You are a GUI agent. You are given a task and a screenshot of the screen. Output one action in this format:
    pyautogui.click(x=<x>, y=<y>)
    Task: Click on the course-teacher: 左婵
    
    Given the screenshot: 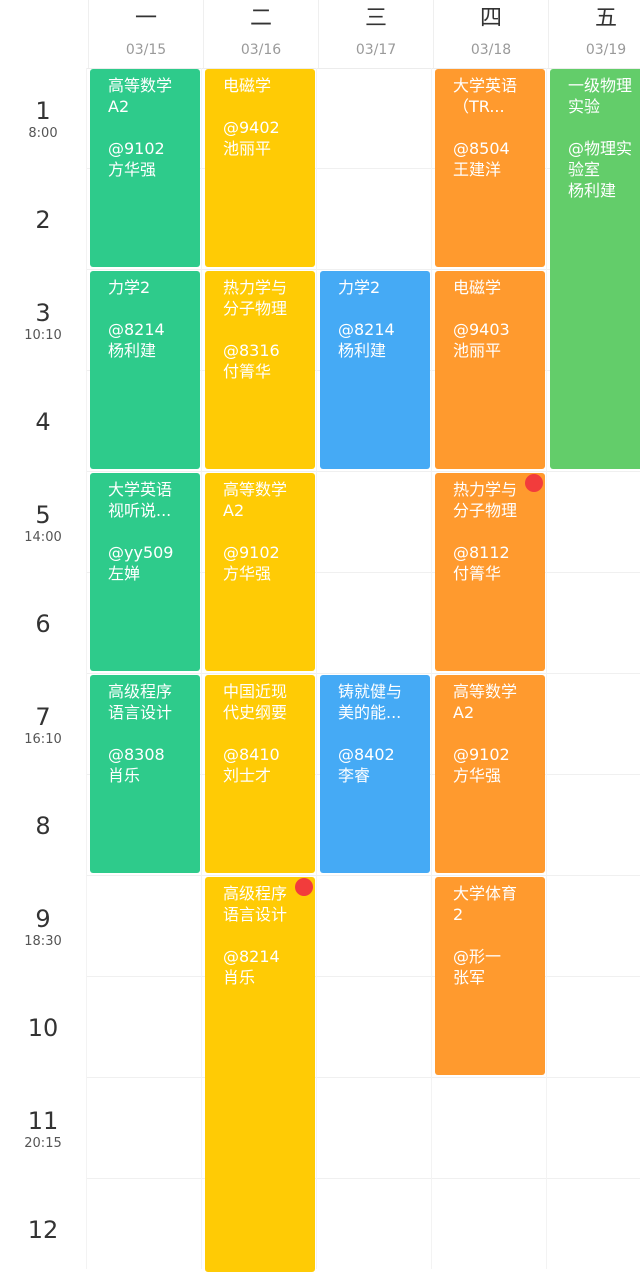 What is the action you would take?
    pyautogui.click(x=124, y=573)
    